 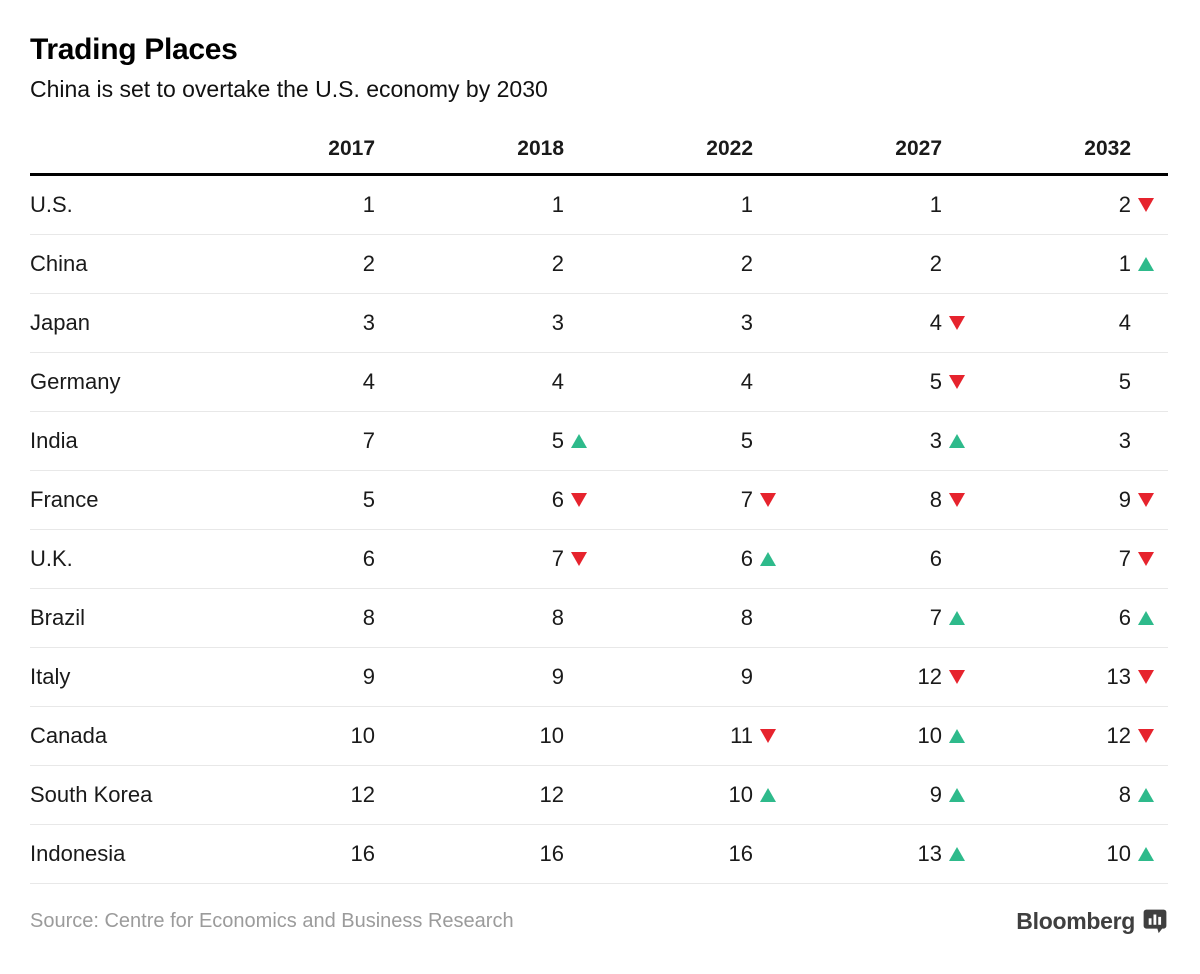 I want to click on table-row: China 2 2 2 2 1, so click(x=599, y=264).